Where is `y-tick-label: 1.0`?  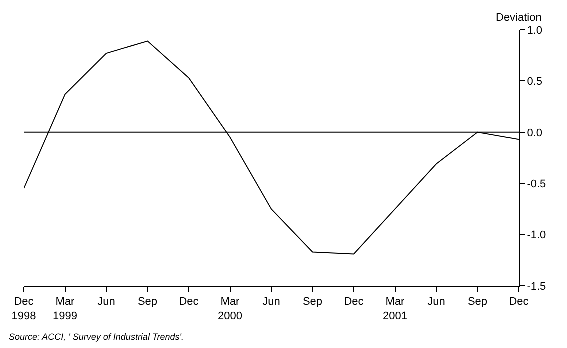 y-tick-label: 1.0 is located at coordinates (534, 30).